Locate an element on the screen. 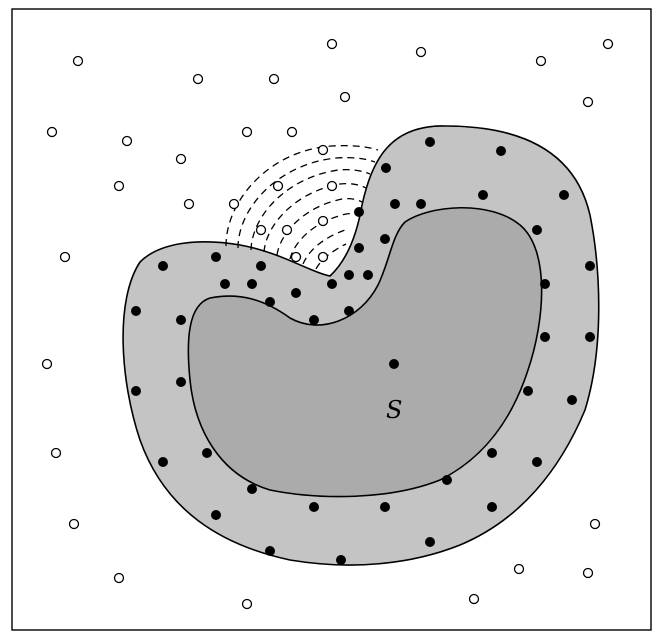 Image resolution: width=664 pixels, height=635 pixels. dashed-arcs is located at coordinates (302, 207).